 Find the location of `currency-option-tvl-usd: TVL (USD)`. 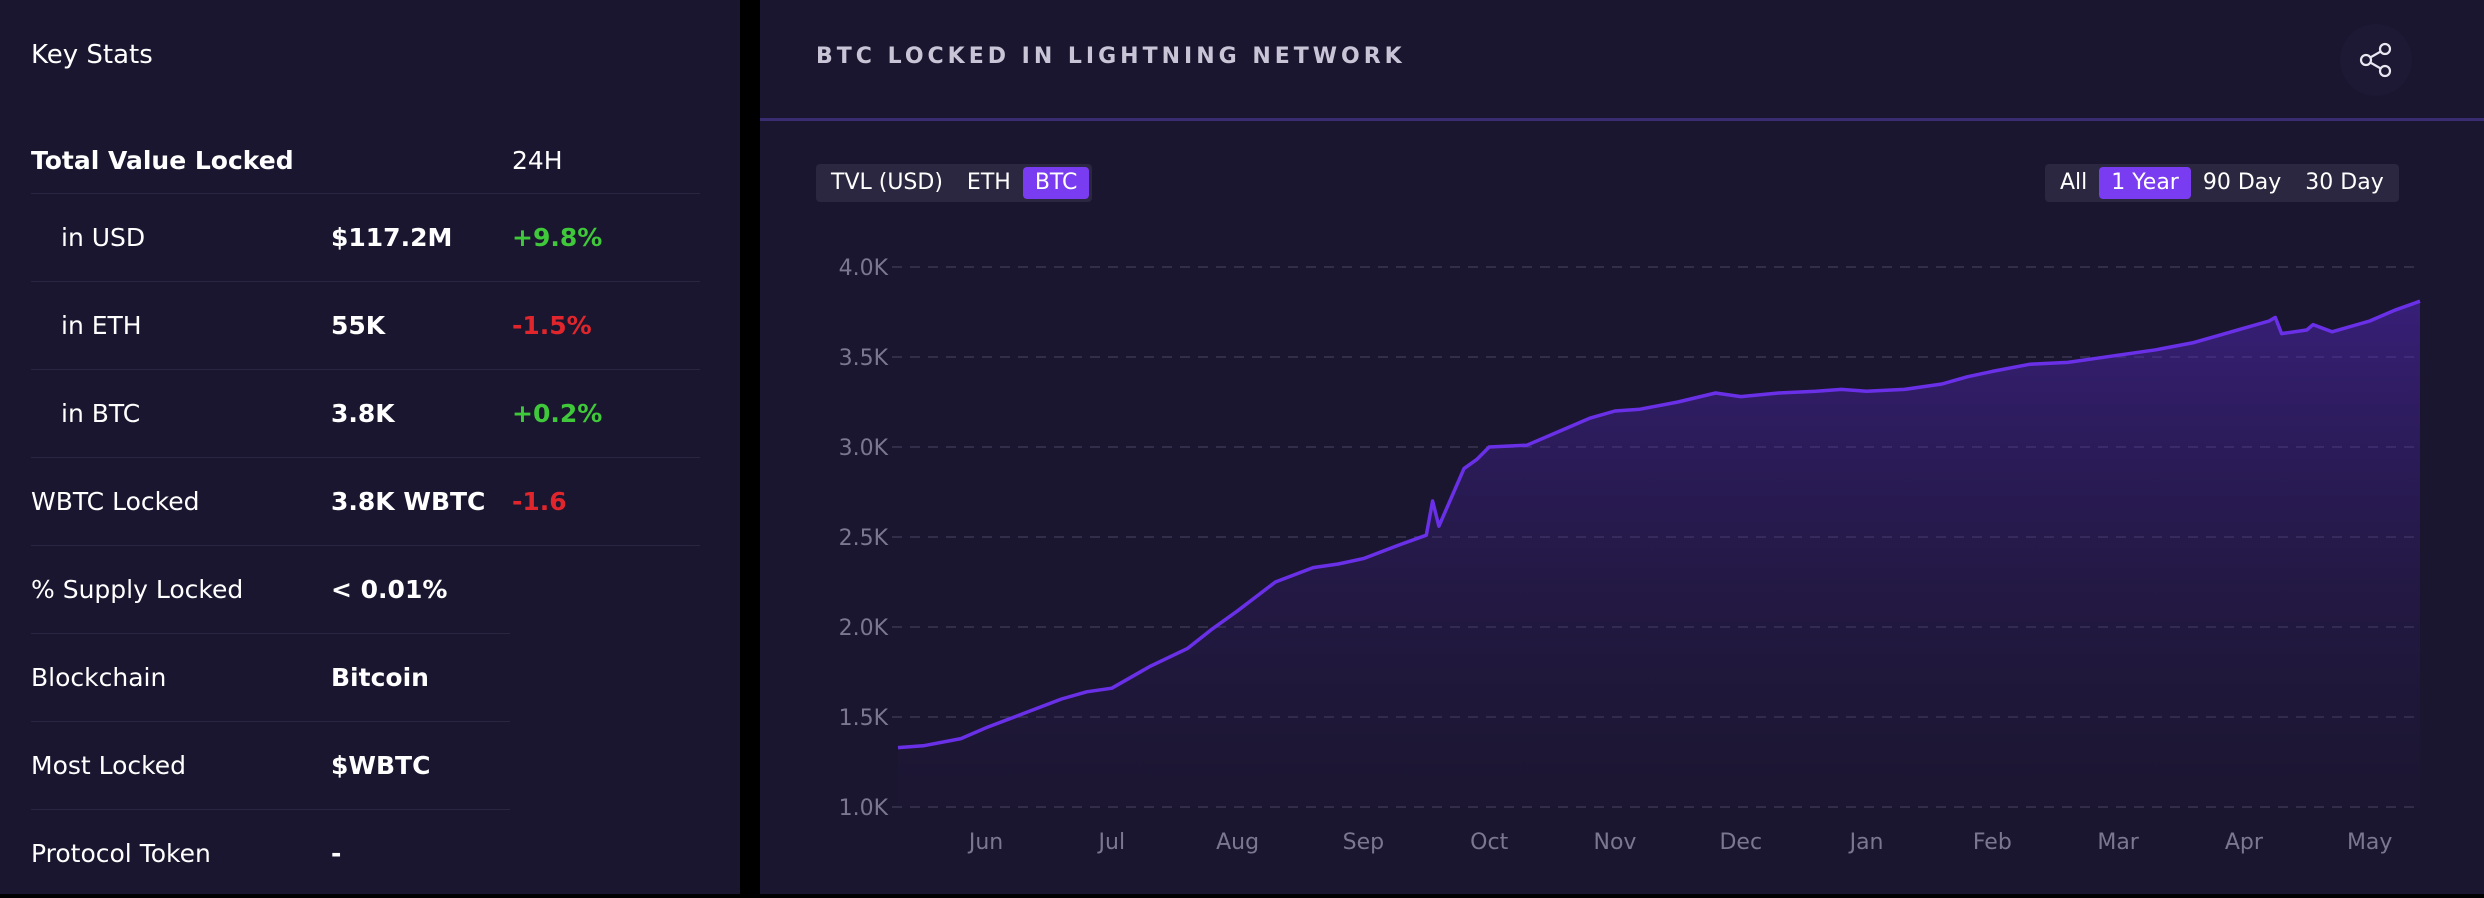

currency-option-tvl-usd: TVL (USD) is located at coordinates (887, 182).